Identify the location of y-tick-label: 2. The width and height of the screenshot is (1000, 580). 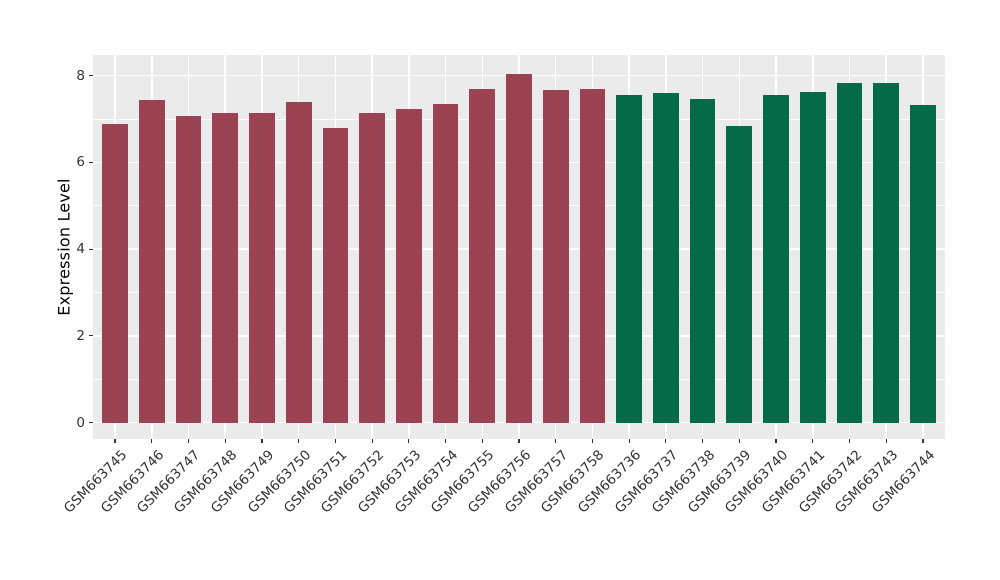
(80, 335).